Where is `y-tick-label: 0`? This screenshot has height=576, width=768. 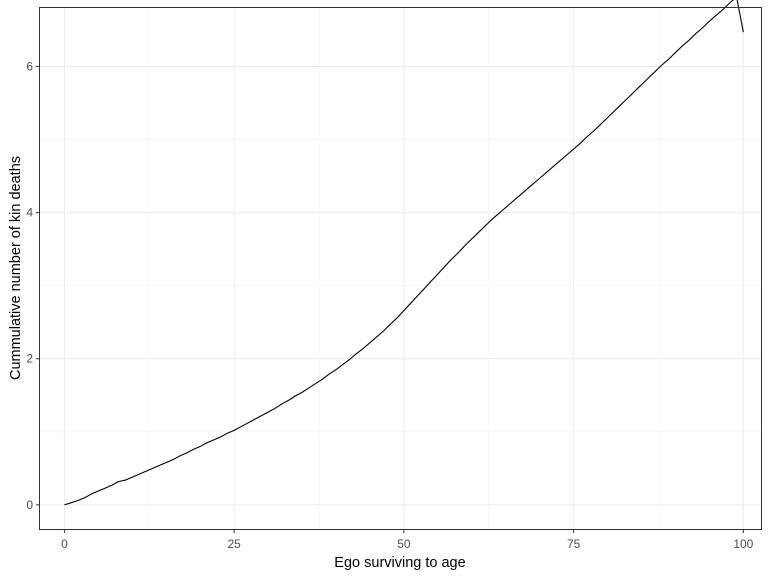 y-tick-label: 0 is located at coordinates (29, 505).